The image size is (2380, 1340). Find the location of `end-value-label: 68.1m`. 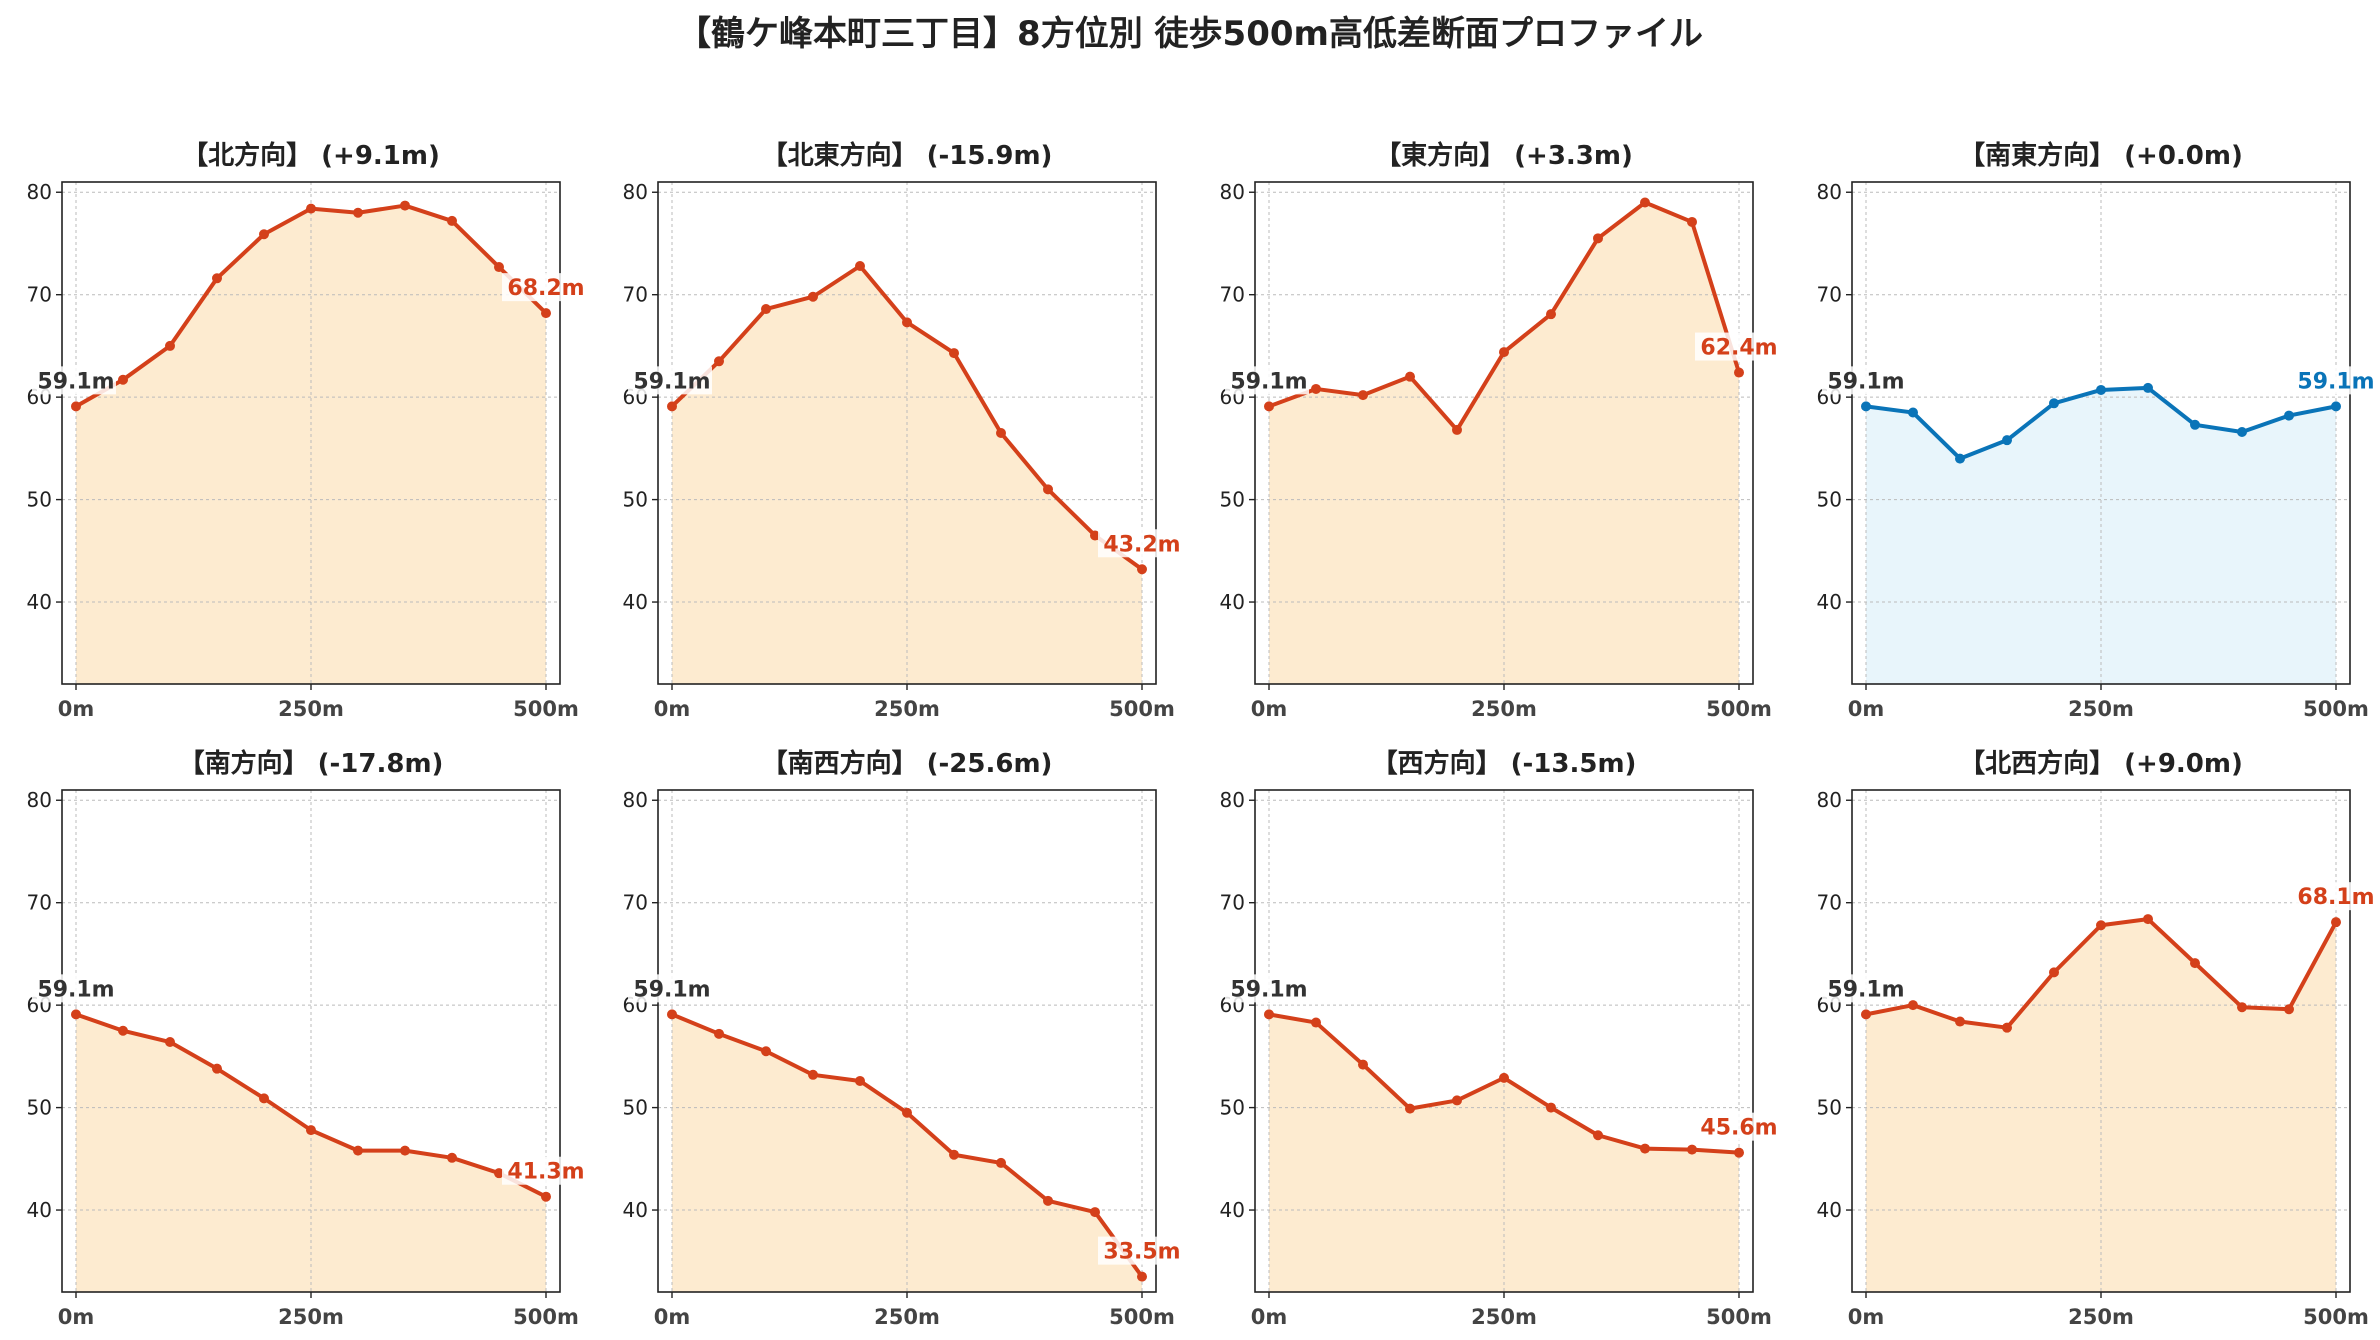

end-value-label: 68.1m is located at coordinates (2335, 897).